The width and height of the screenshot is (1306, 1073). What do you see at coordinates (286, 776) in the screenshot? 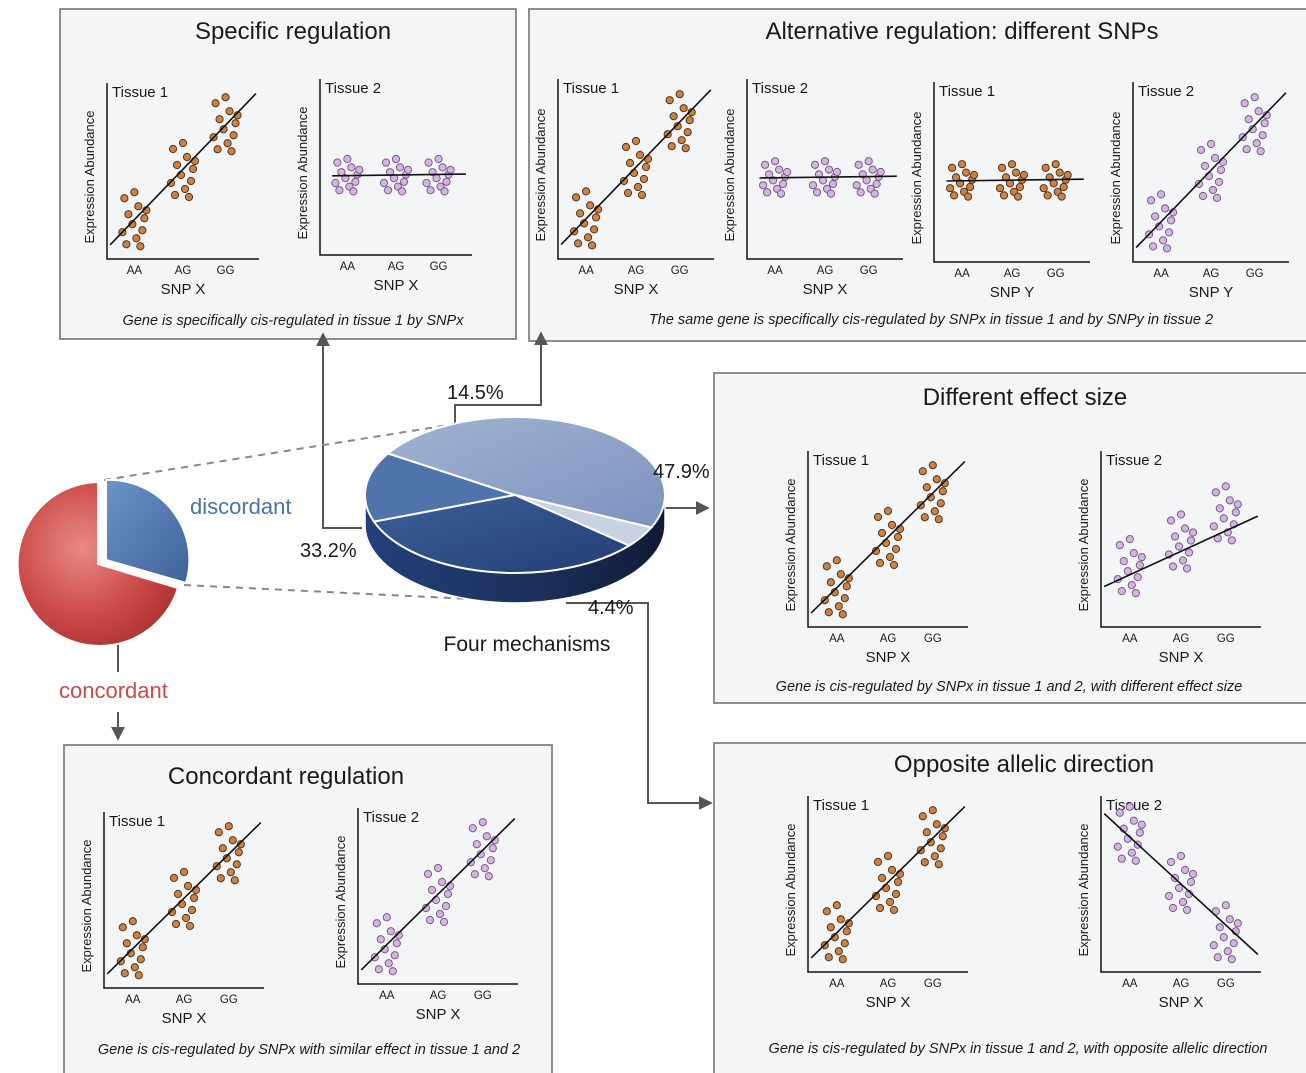
I see `panel-title-concordant: Concordant regulation` at bounding box center [286, 776].